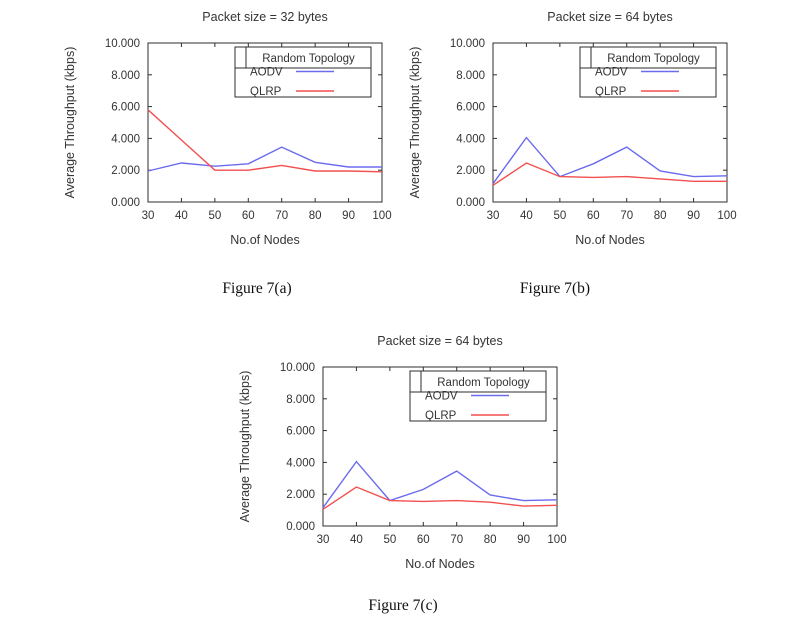 The image size is (803, 634). Describe the element at coordinates (555, 288) in the screenshot. I see `caption-figure-7b: Figure 7(b)` at that location.